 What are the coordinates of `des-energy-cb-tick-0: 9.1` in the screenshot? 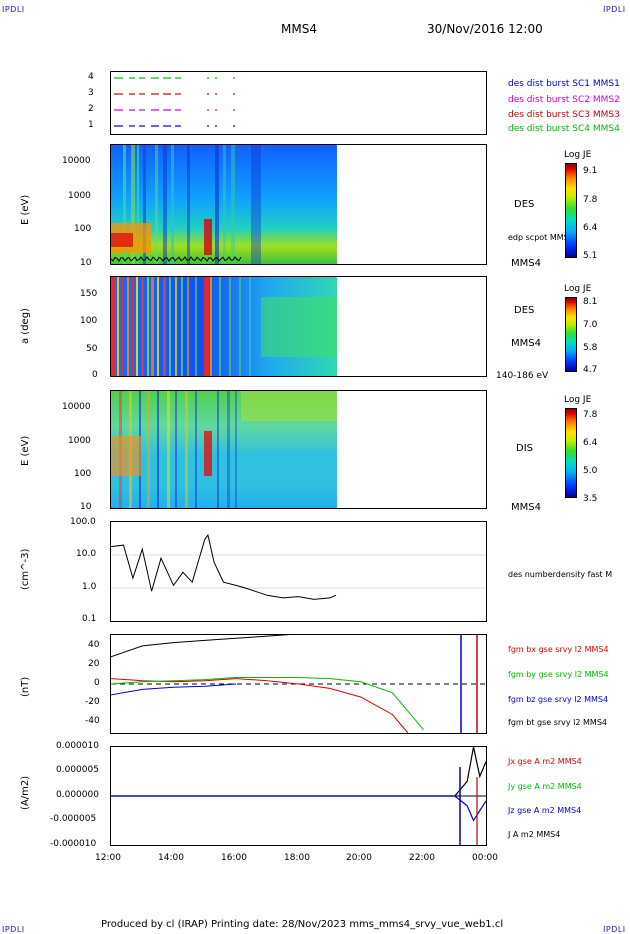 It's located at (590, 171).